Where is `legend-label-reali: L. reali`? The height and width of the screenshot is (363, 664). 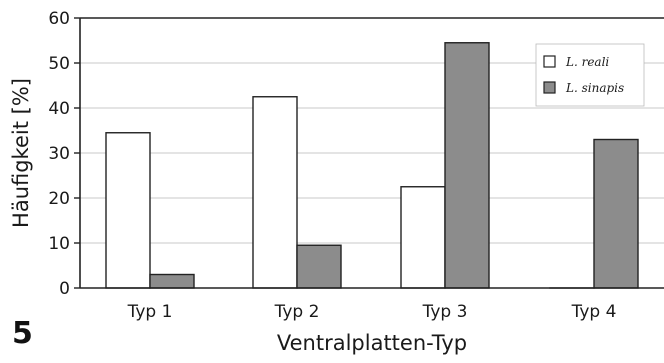 legend-label-reali: L. reali is located at coordinates (587, 62).